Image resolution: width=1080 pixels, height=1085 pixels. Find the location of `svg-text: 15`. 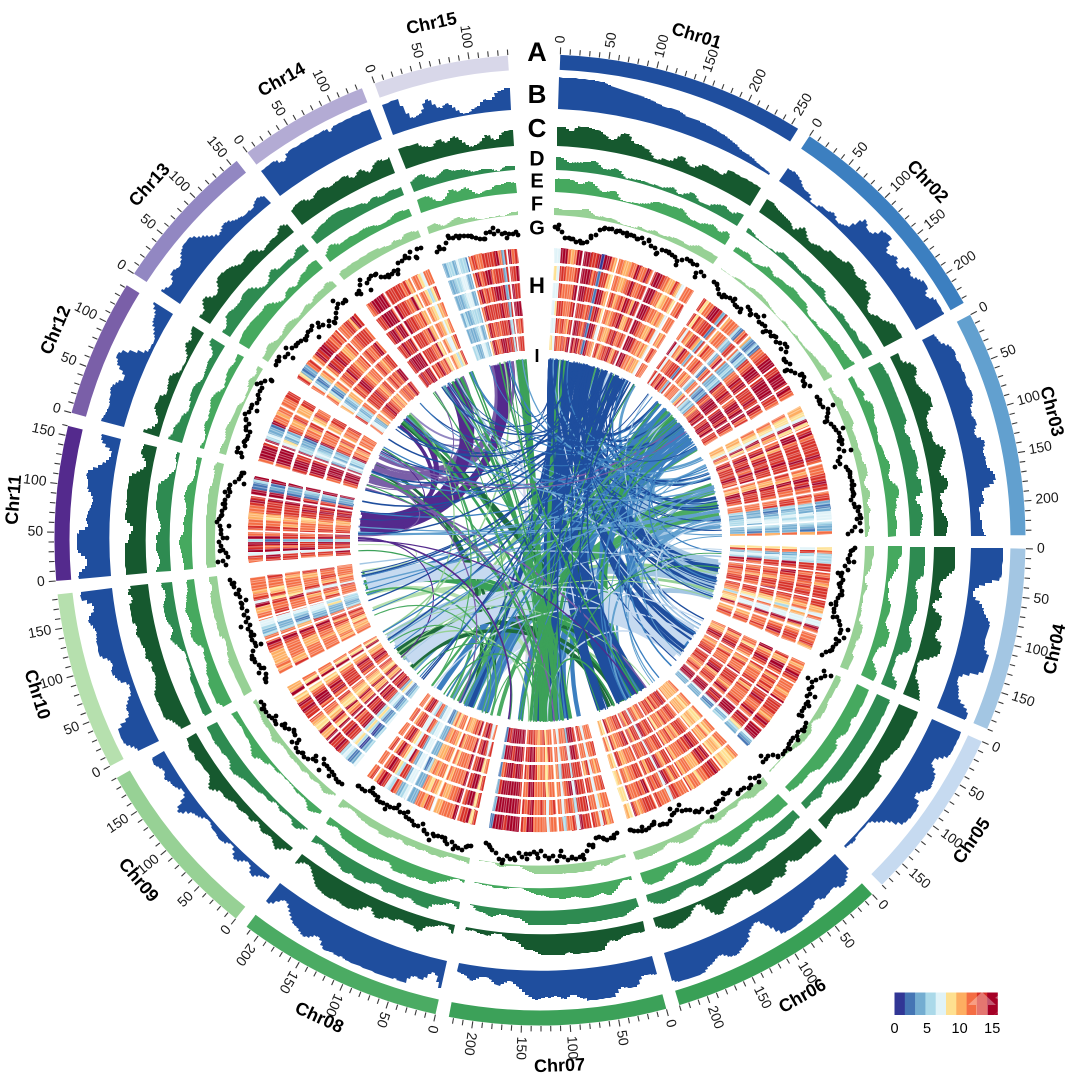

svg-text: 15 is located at coordinates (992, 1029).